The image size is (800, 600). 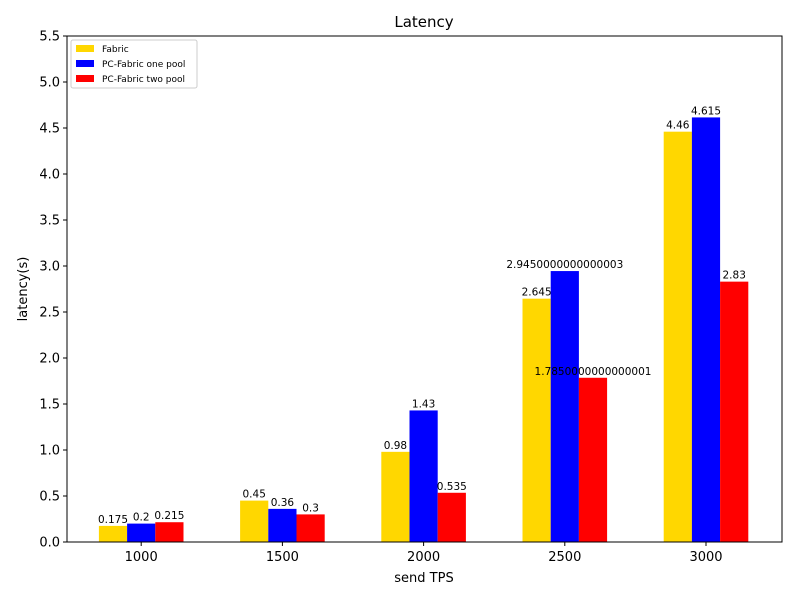 What do you see at coordinates (395, 446) in the screenshot?
I see `data-label-0-2: 0.98` at bounding box center [395, 446].